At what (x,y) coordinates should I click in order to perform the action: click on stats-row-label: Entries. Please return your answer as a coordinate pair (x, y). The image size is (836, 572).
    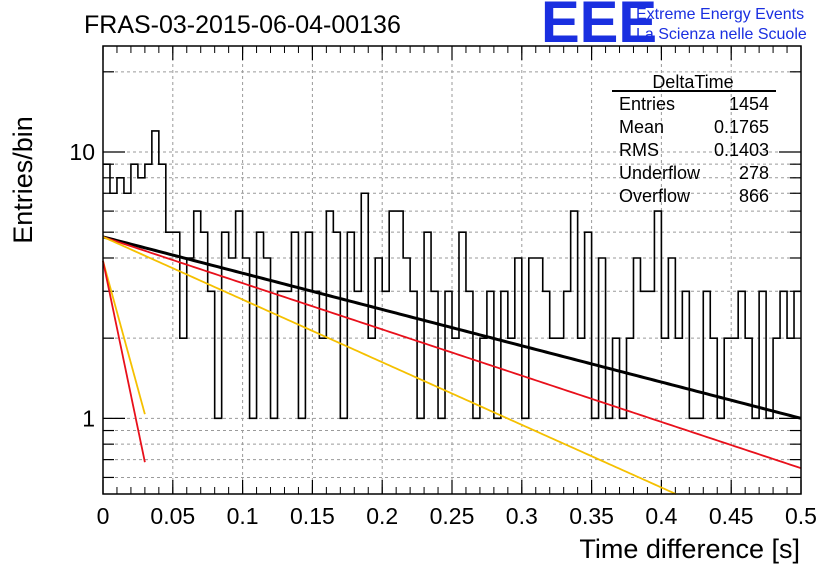
    Looking at the image, I should click on (647, 104).